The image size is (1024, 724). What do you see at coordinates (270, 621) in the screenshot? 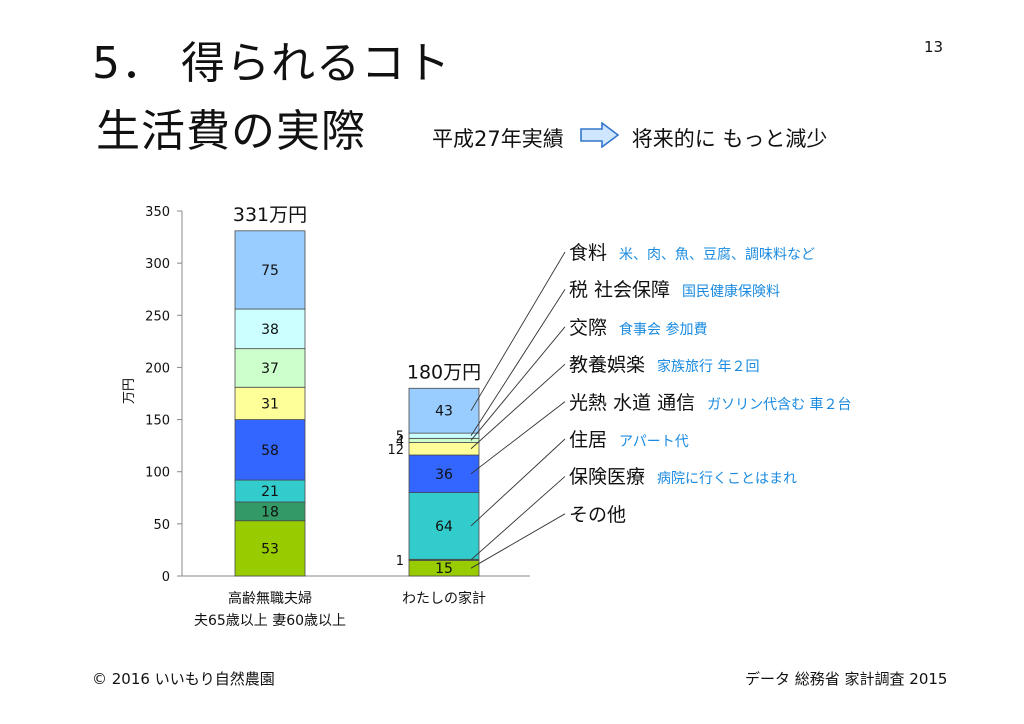
I see `category-sublabel: 夫65歳以上 妻60歳以上` at bounding box center [270, 621].